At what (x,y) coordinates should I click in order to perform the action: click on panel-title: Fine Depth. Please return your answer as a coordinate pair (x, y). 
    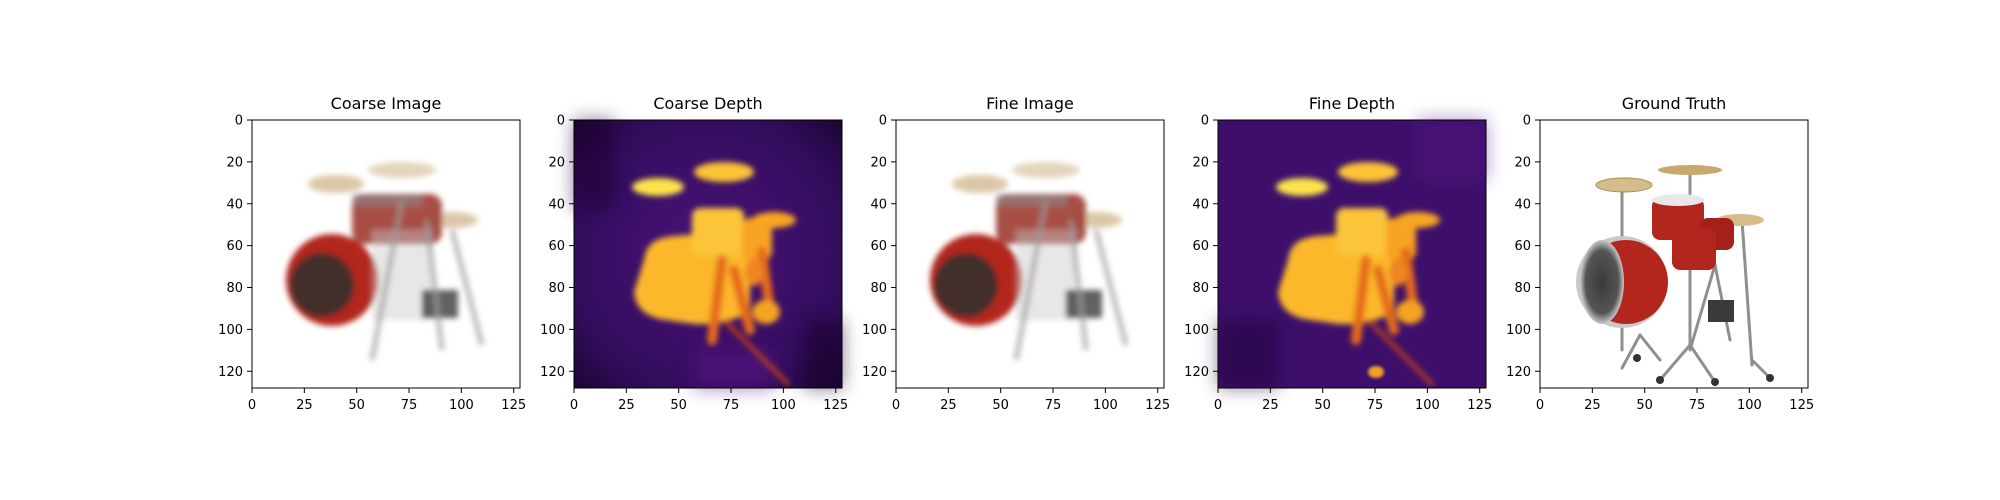
    Looking at the image, I should click on (1352, 103).